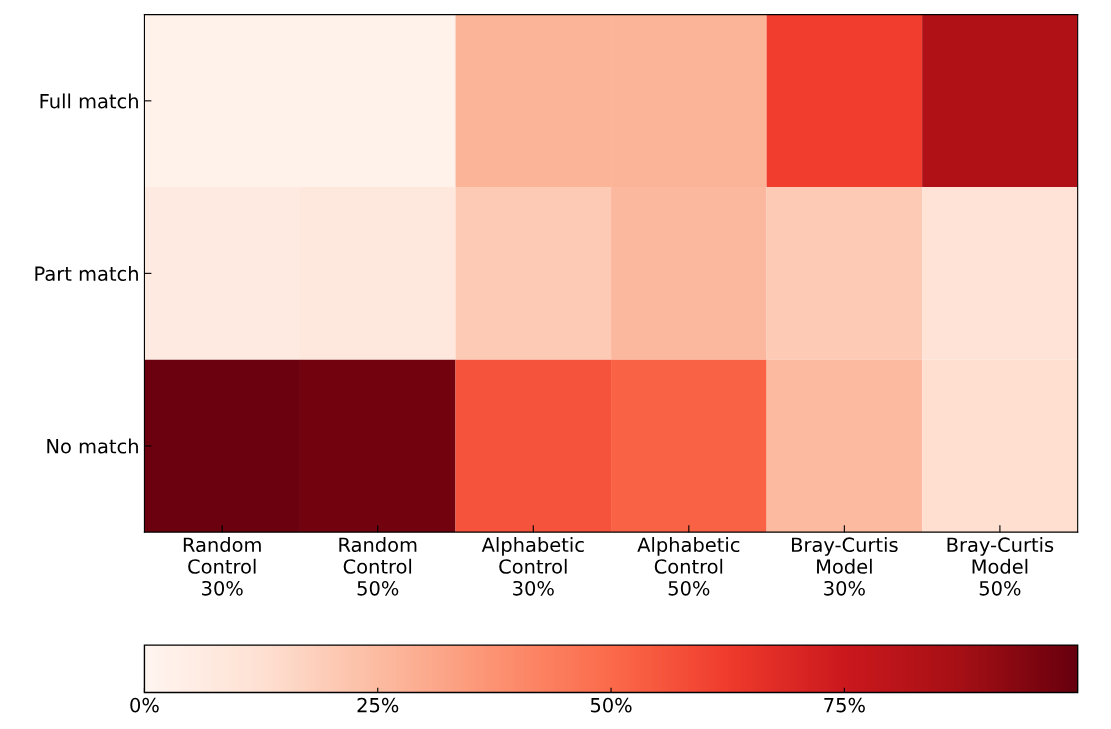 The image size is (1111, 729). I want to click on y-tick-label: Part match, so click(86, 273).